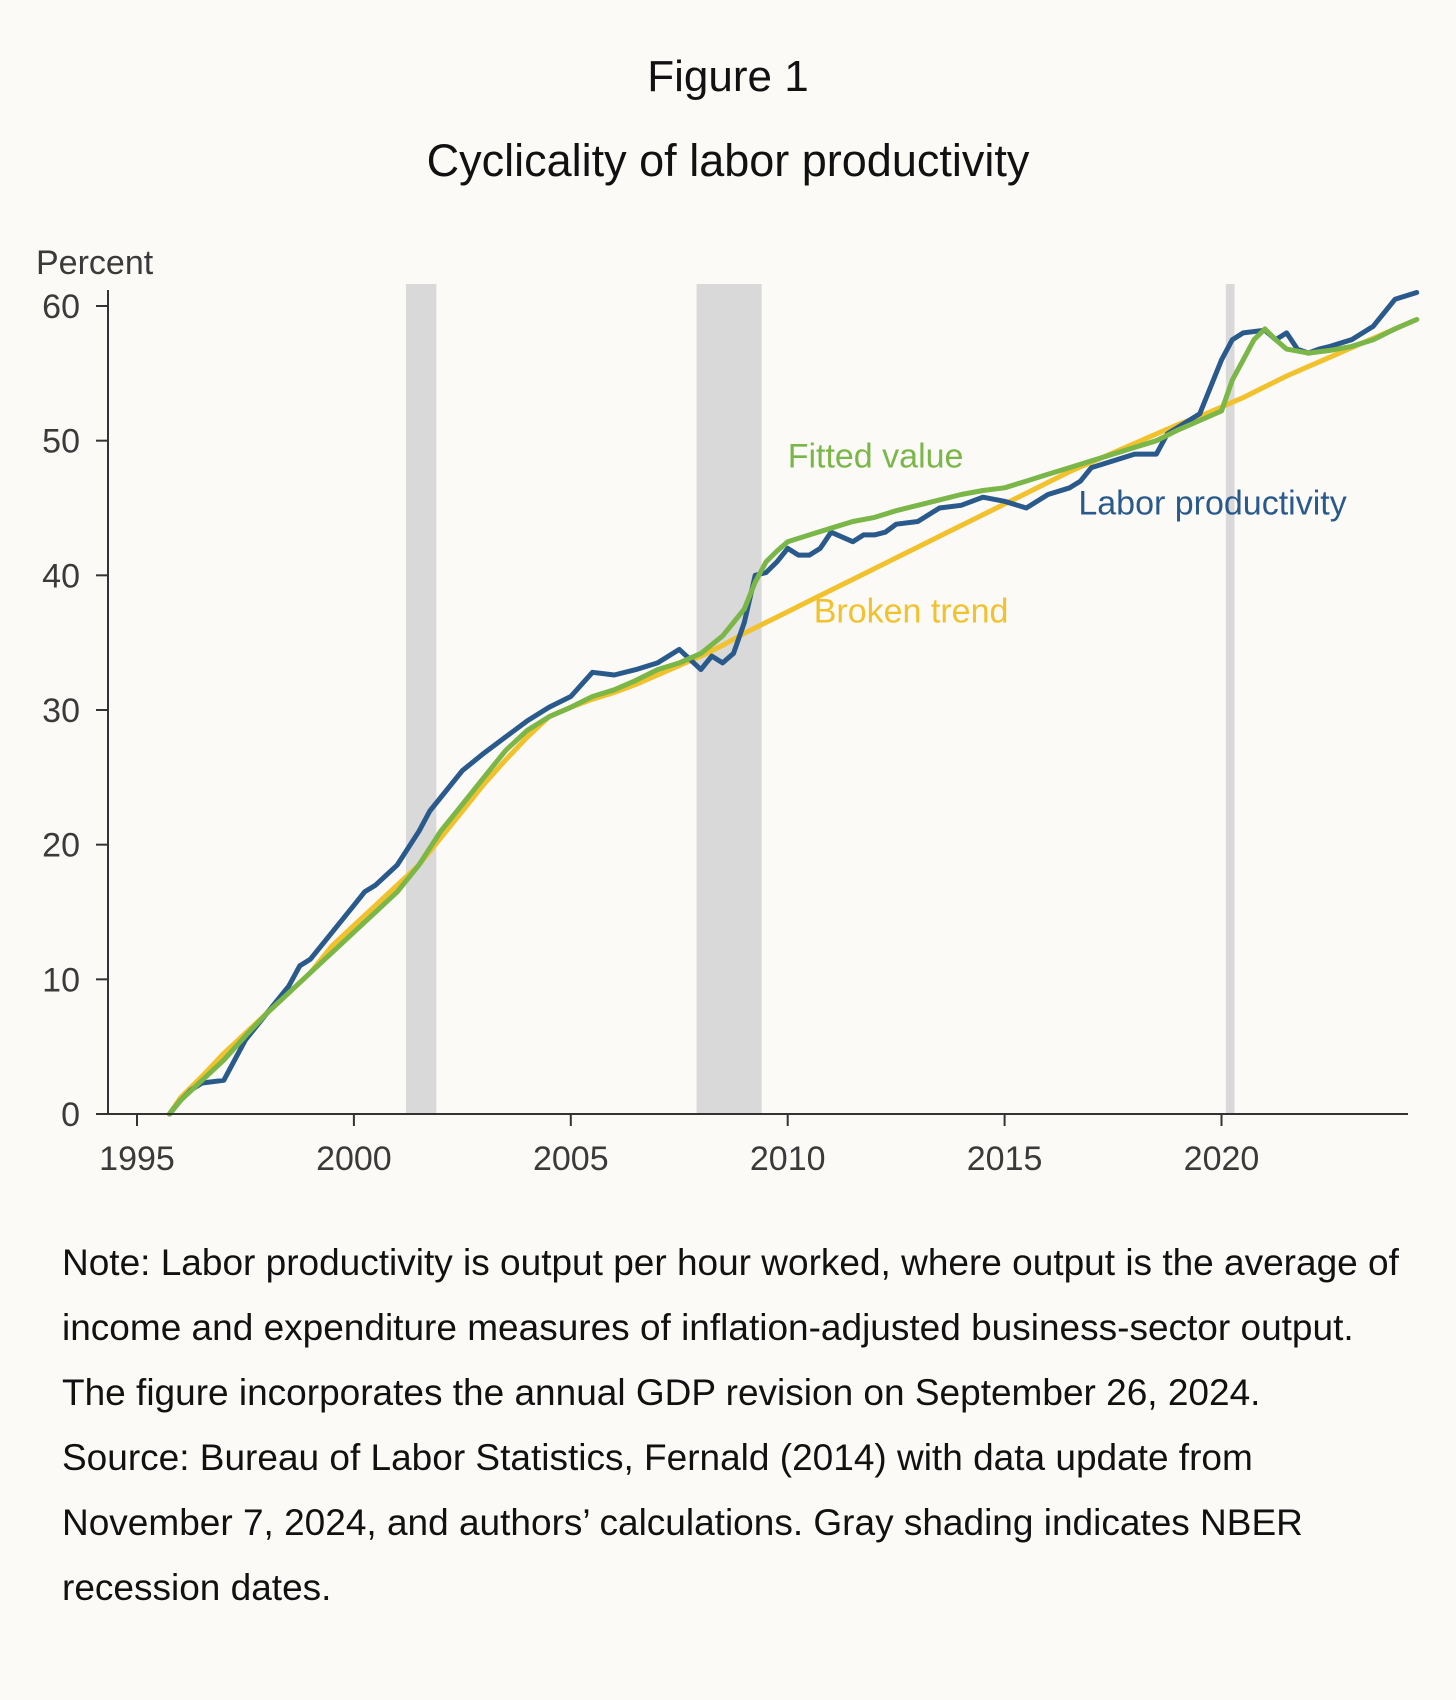  What do you see at coordinates (95, 263) in the screenshot?
I see `y-axis-label: Percent` at bounding box center [95, 263].